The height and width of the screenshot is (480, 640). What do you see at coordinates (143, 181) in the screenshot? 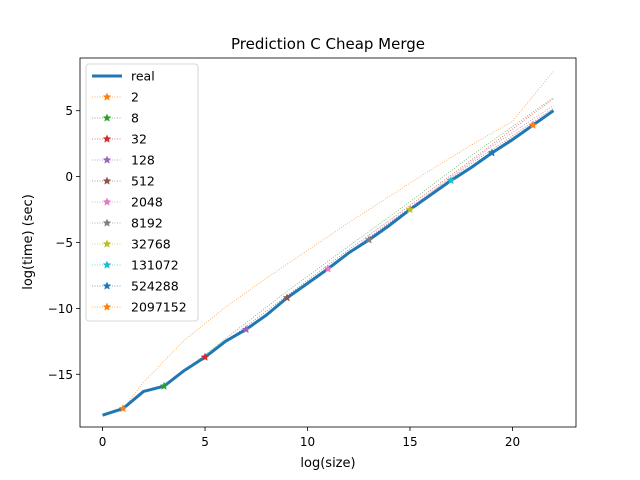
I see `legend-label-512: 512` at bounding box center [143, 181].